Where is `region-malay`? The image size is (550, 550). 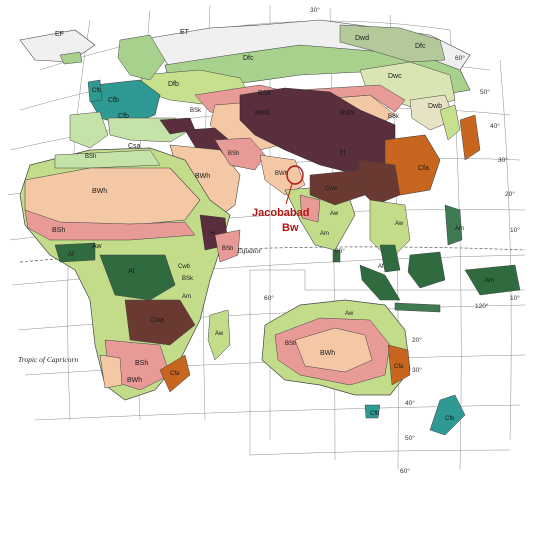 region-malay is located at coordinates (390, 258).